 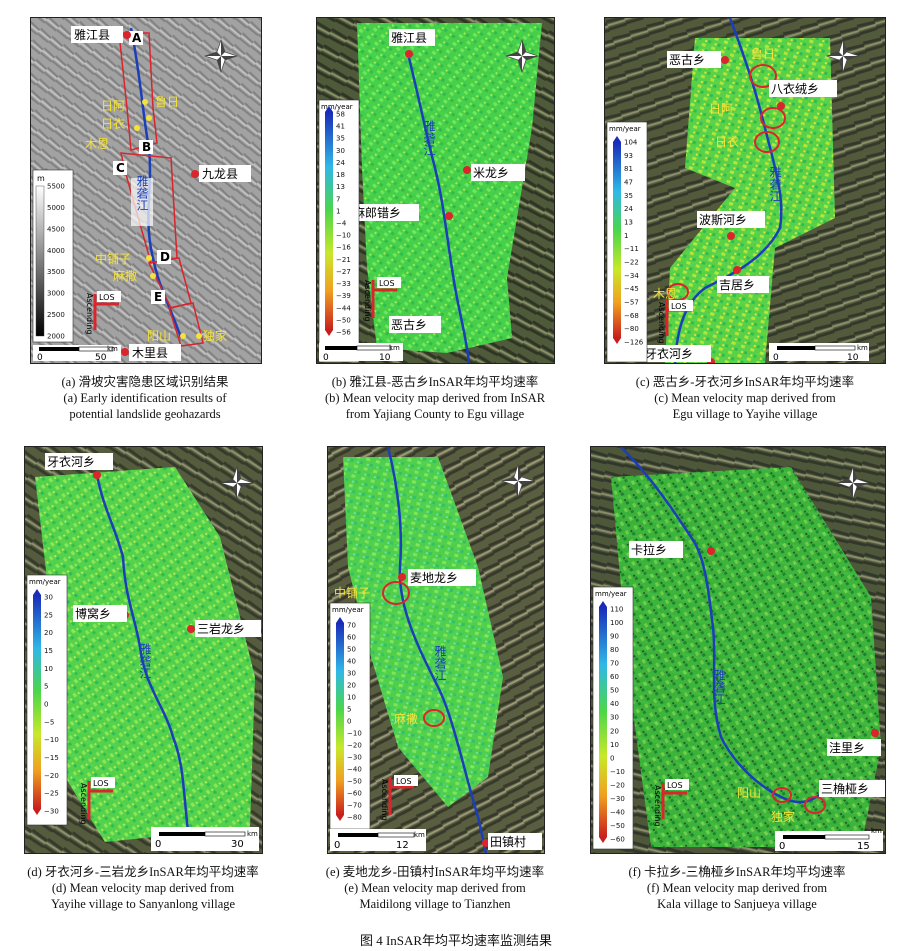 I want to click on colorbar-tick-label: −70, so click(x=354, y=806).